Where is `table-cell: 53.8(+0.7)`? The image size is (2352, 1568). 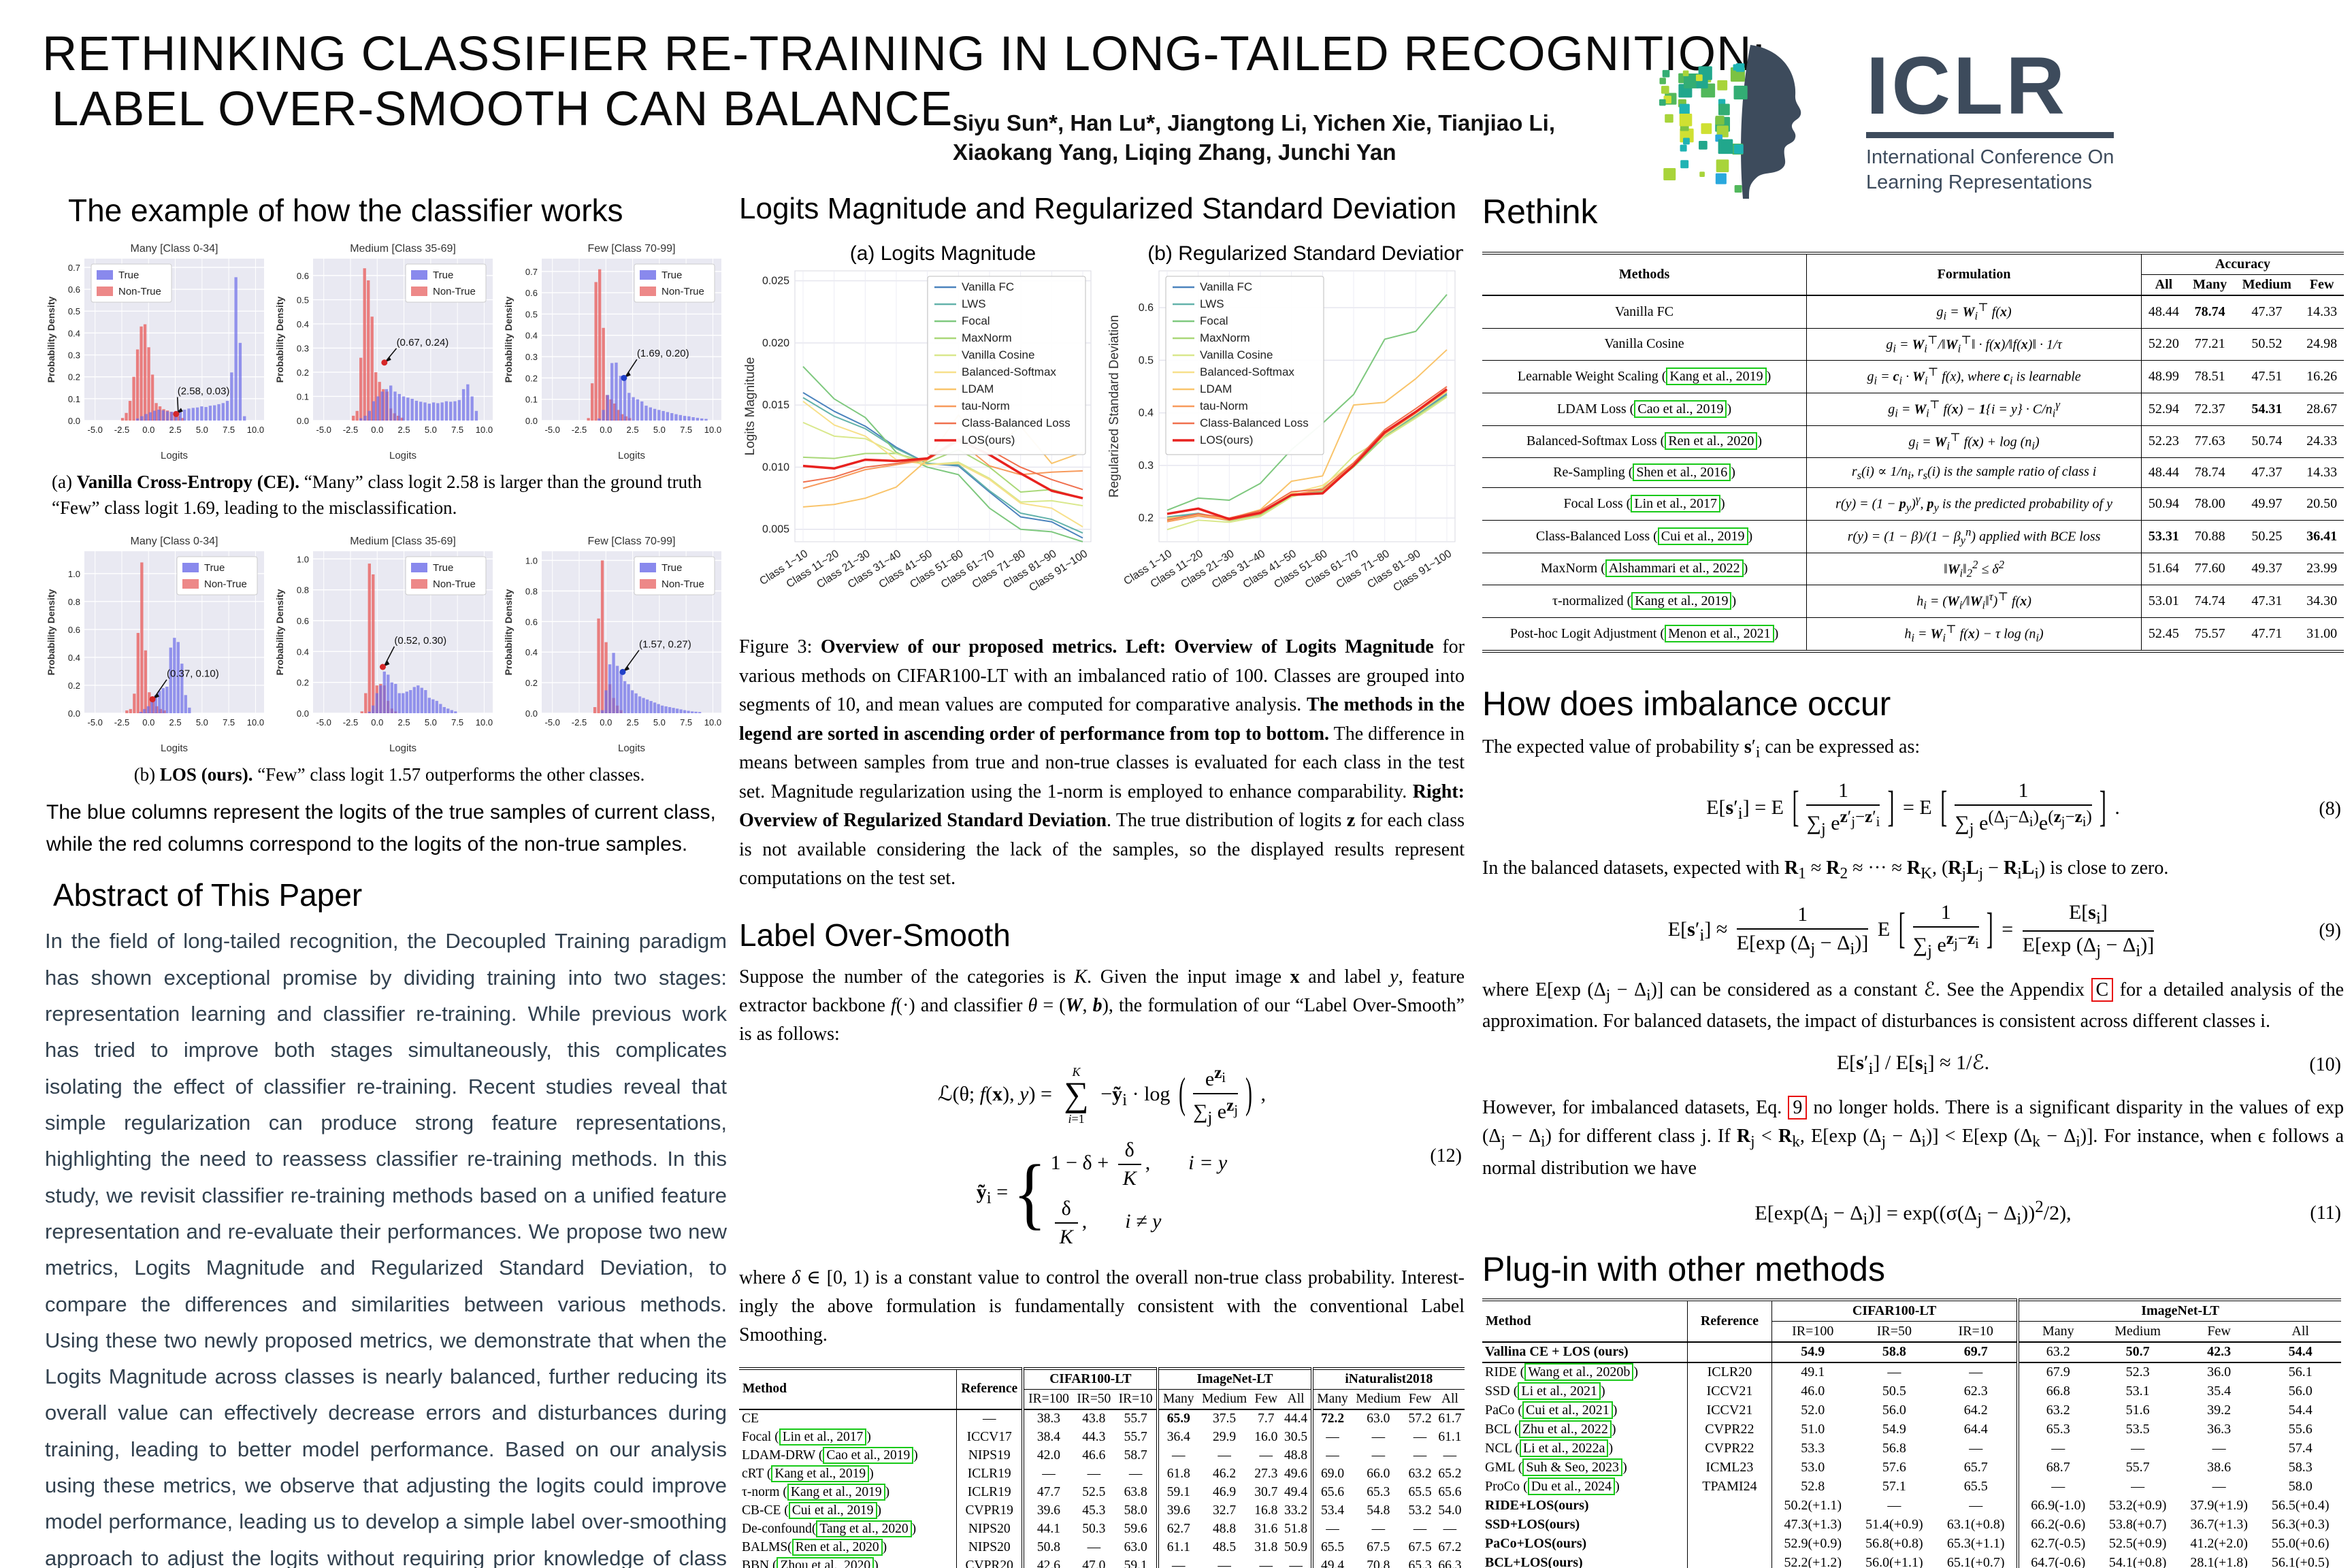 table-cell: 53.8(+0.7) is located at coordinates (2138, 1525).